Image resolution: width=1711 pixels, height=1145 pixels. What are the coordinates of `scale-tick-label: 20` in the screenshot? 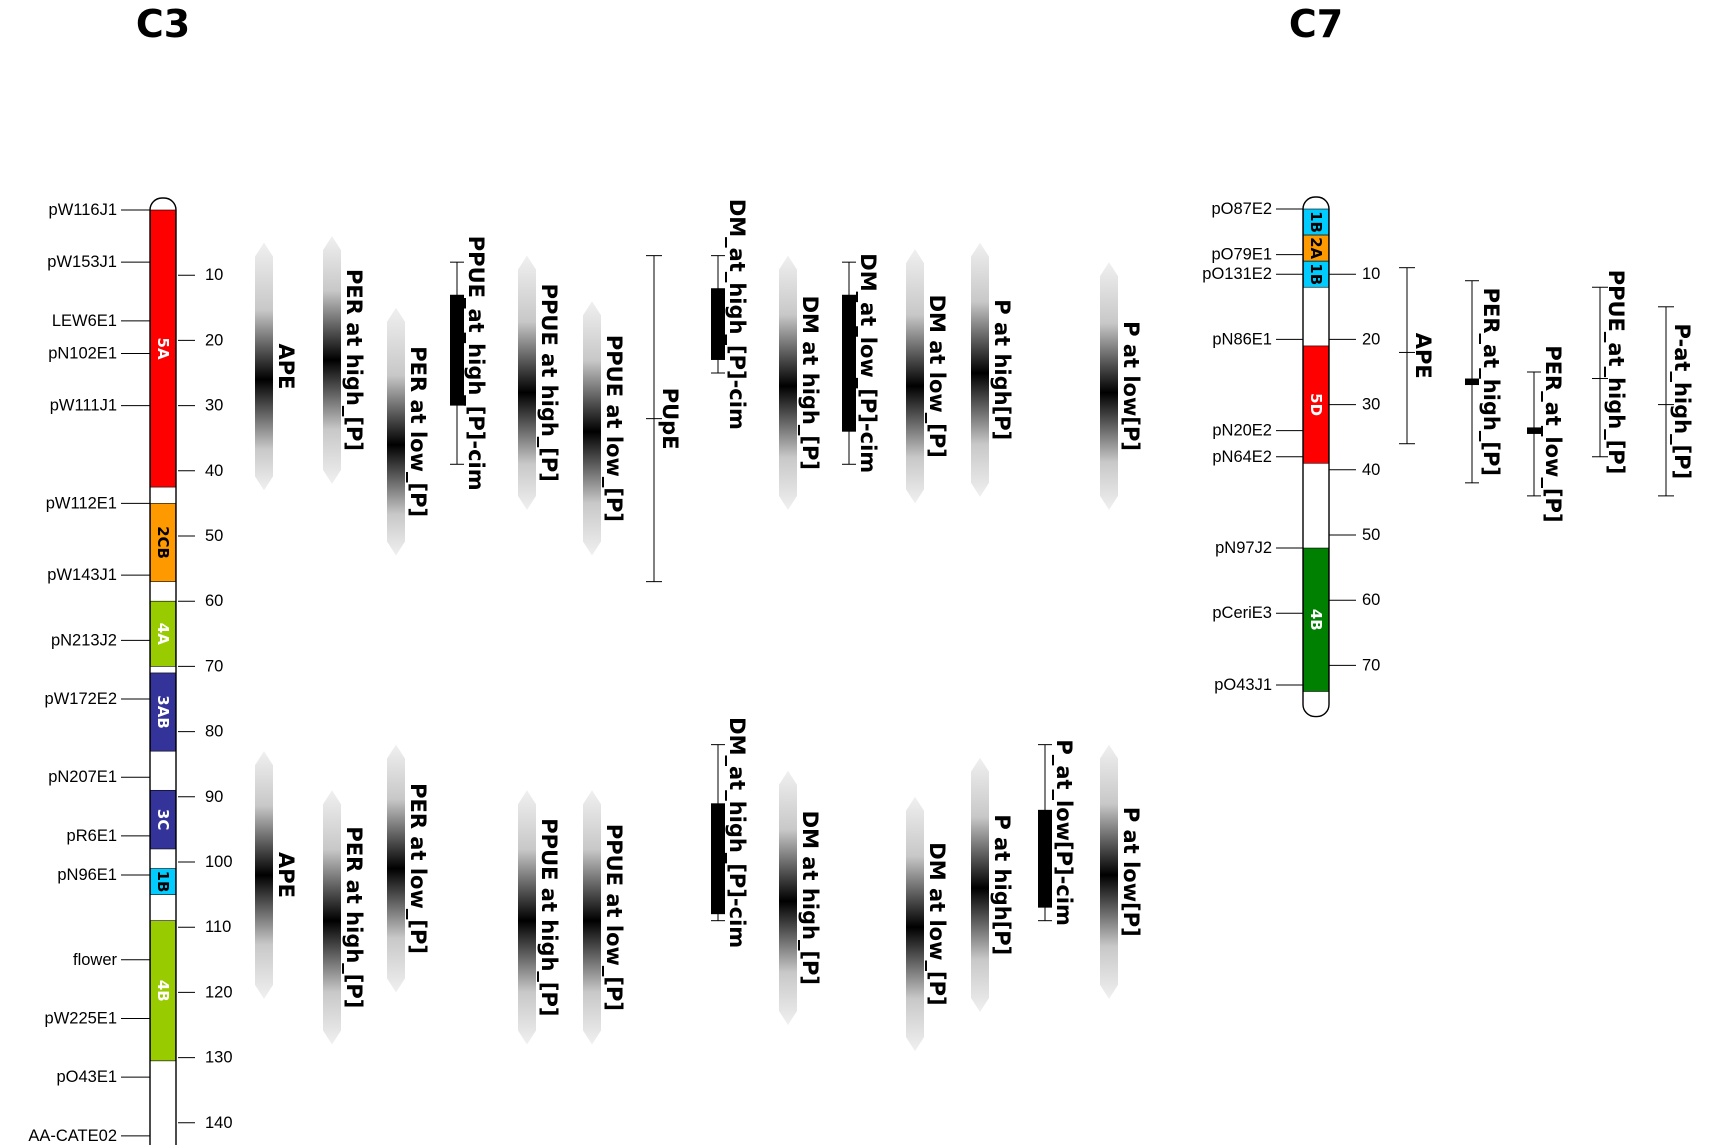 It's located at (1371, 339).